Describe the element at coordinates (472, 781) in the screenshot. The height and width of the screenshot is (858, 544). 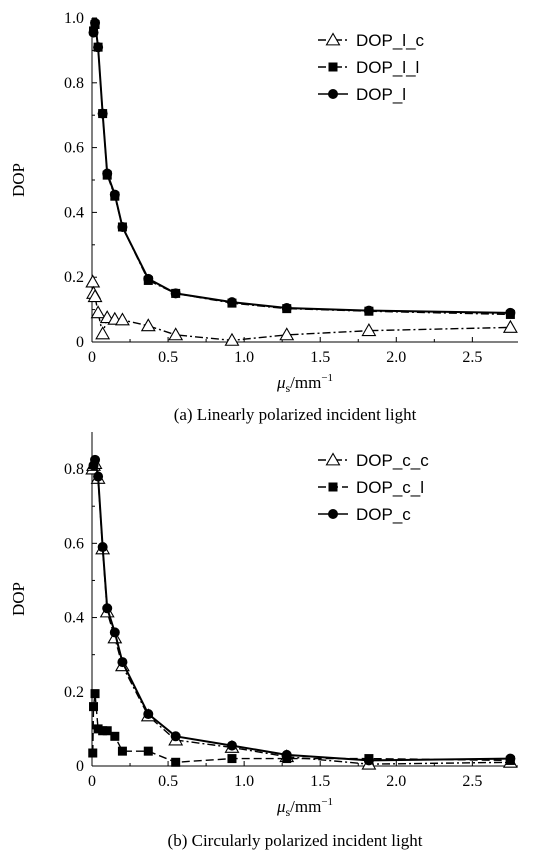
I see `x-tick-label: 2.5` at that location.